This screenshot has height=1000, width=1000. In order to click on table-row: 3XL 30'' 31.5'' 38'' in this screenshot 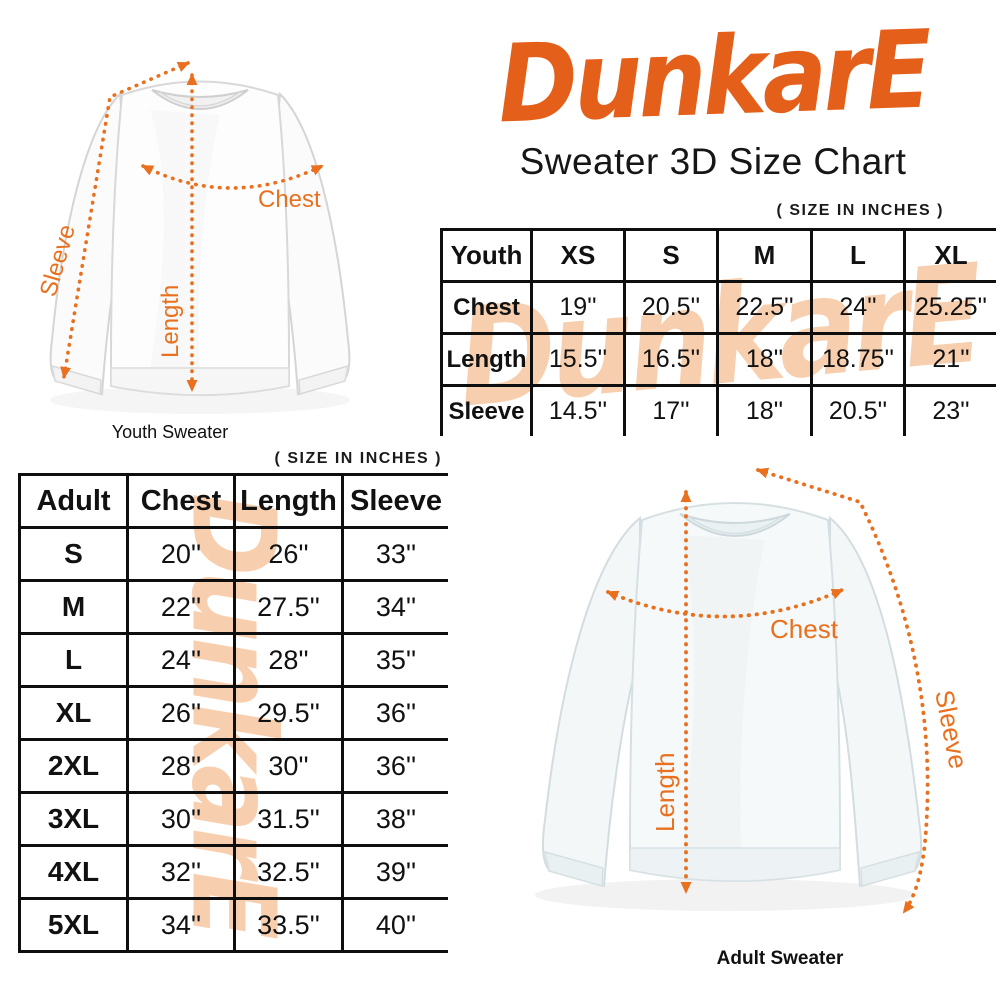, I will do `click(233, 819)`.